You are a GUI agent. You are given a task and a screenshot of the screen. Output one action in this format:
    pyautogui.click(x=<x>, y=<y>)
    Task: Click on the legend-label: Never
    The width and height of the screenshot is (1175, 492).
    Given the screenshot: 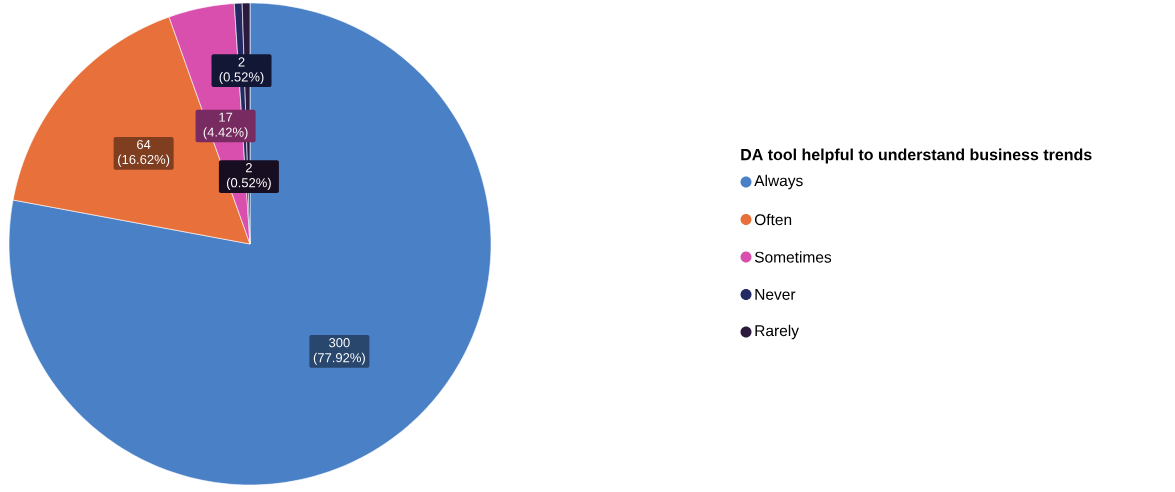 What is the action you would take?
    pyautogui.click(x=775, y=294)
    